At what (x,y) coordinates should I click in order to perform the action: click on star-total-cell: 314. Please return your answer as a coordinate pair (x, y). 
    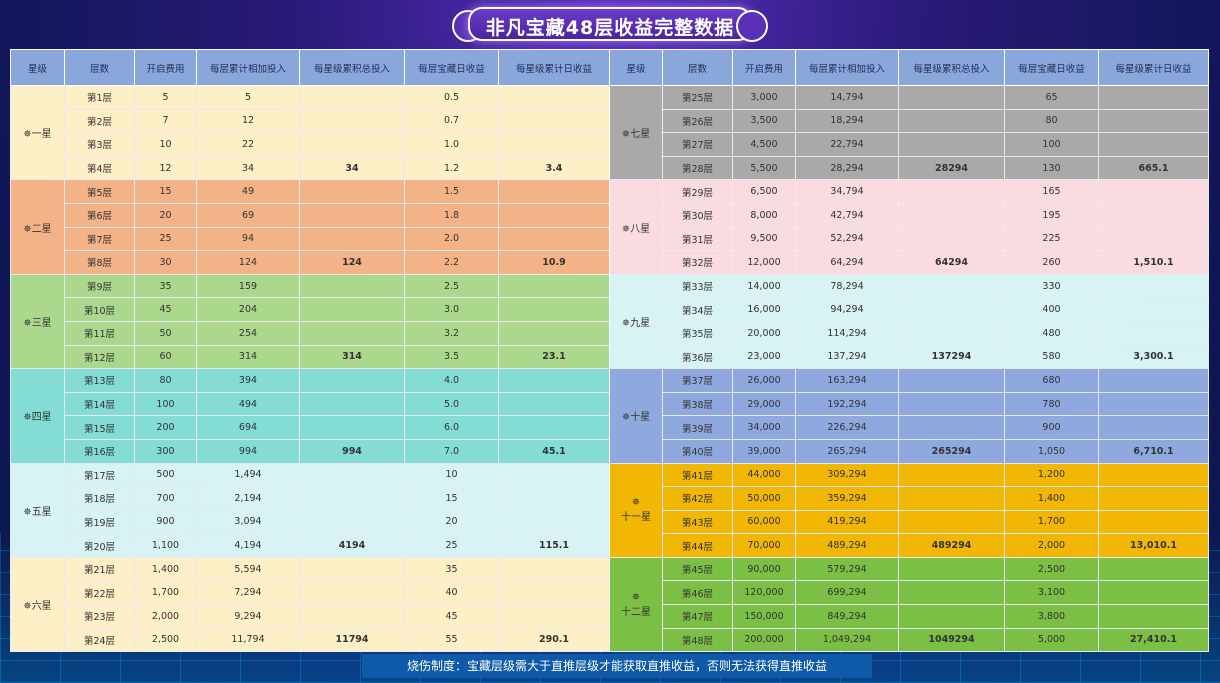
    Looking at the image, I should click on (352, 357).